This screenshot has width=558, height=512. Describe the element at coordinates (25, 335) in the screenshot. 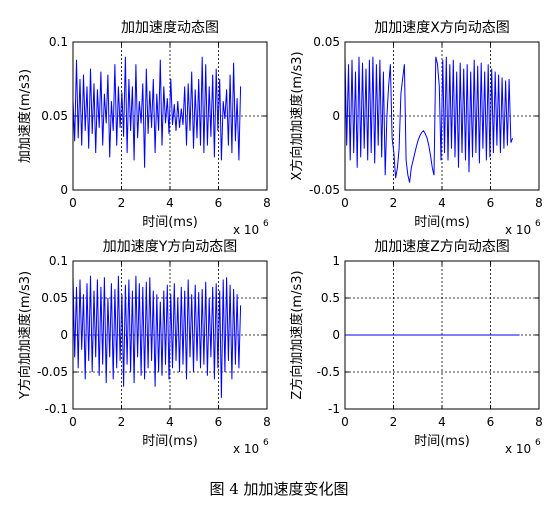

I see `y-axis-label: Y方向加加速度(m/s3)` at that location.